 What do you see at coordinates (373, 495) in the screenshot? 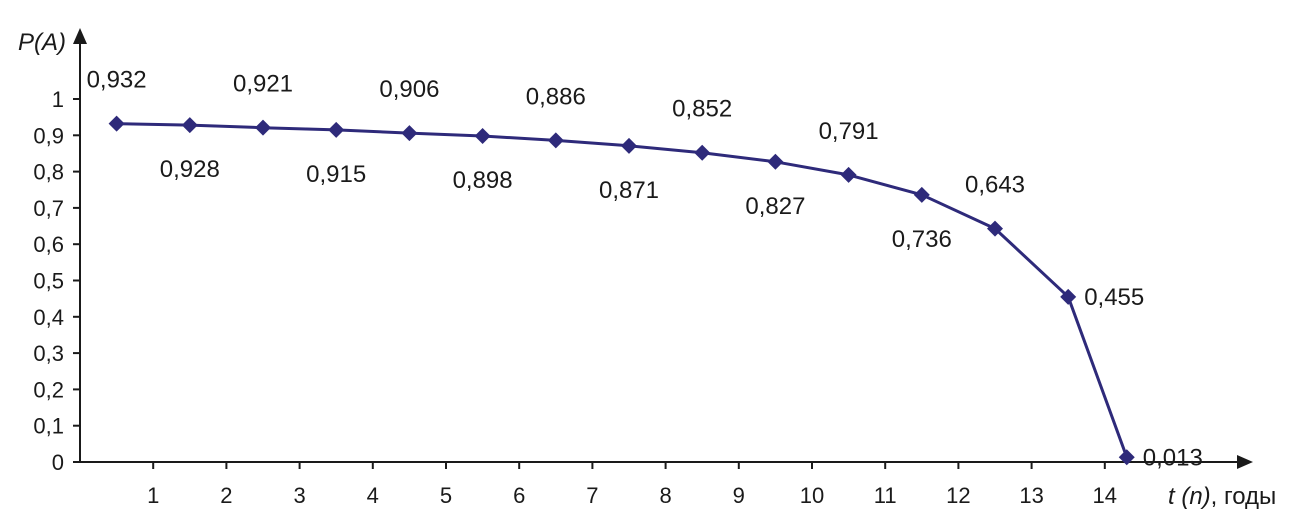
I see `x-tick-label: 4` at bounding box center [373, 495].